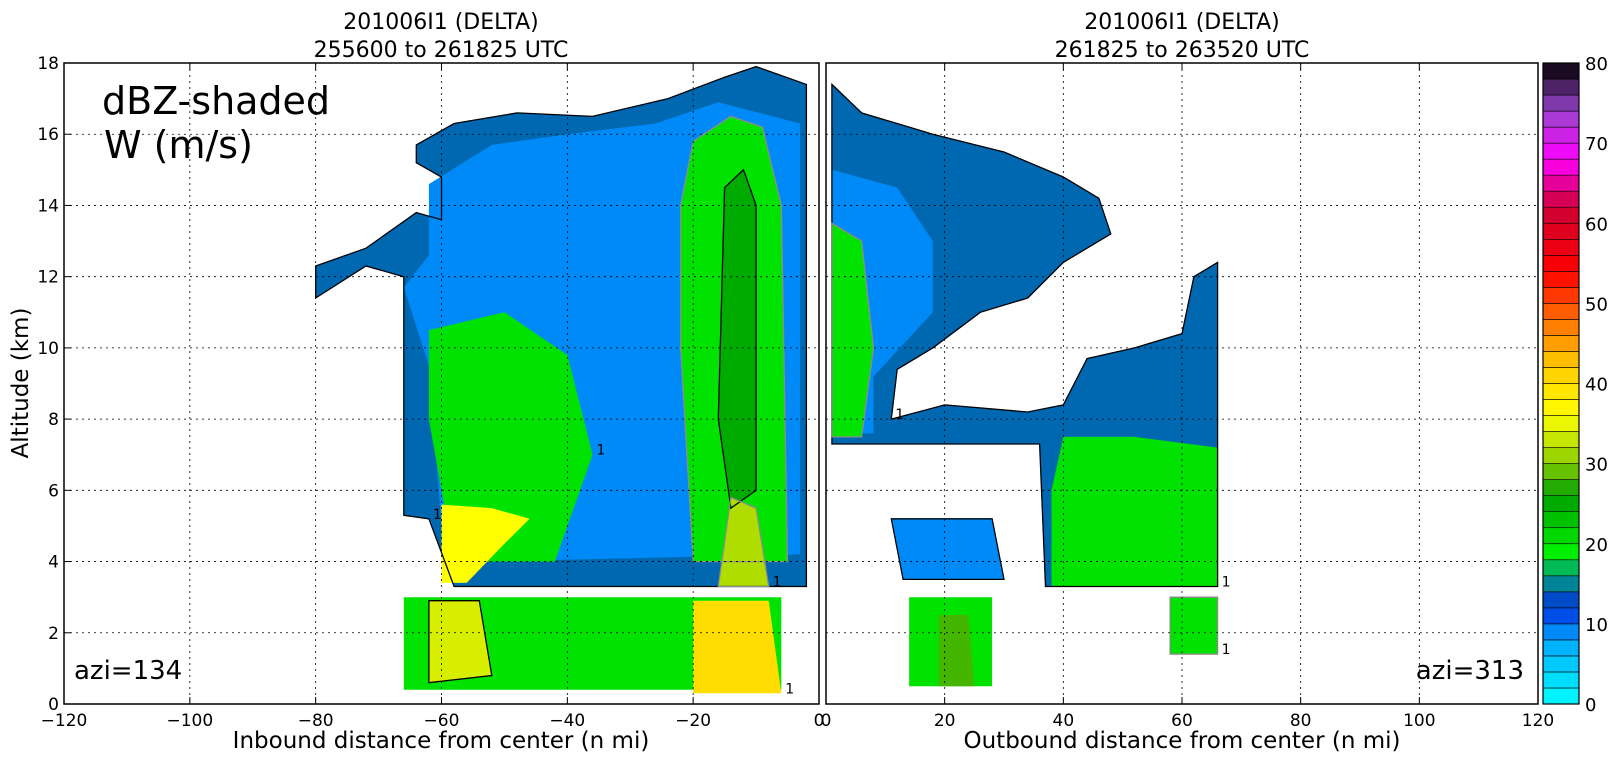 The width and height of the screenshot is (1615, 762). Describe the element at coordinates (1596, 304) in the screenshot. I see `colorbar-tick-label-5: 50` at that location.